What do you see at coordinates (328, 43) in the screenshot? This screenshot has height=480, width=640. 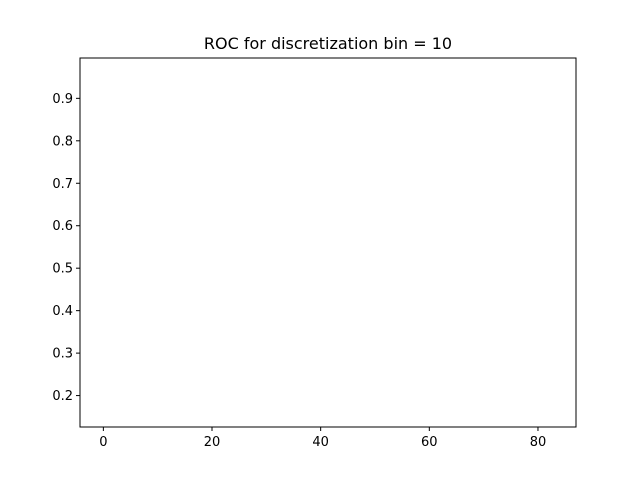 I see `chart-title: ROC for discretization bin = 10` at bounding box center [328, 43].